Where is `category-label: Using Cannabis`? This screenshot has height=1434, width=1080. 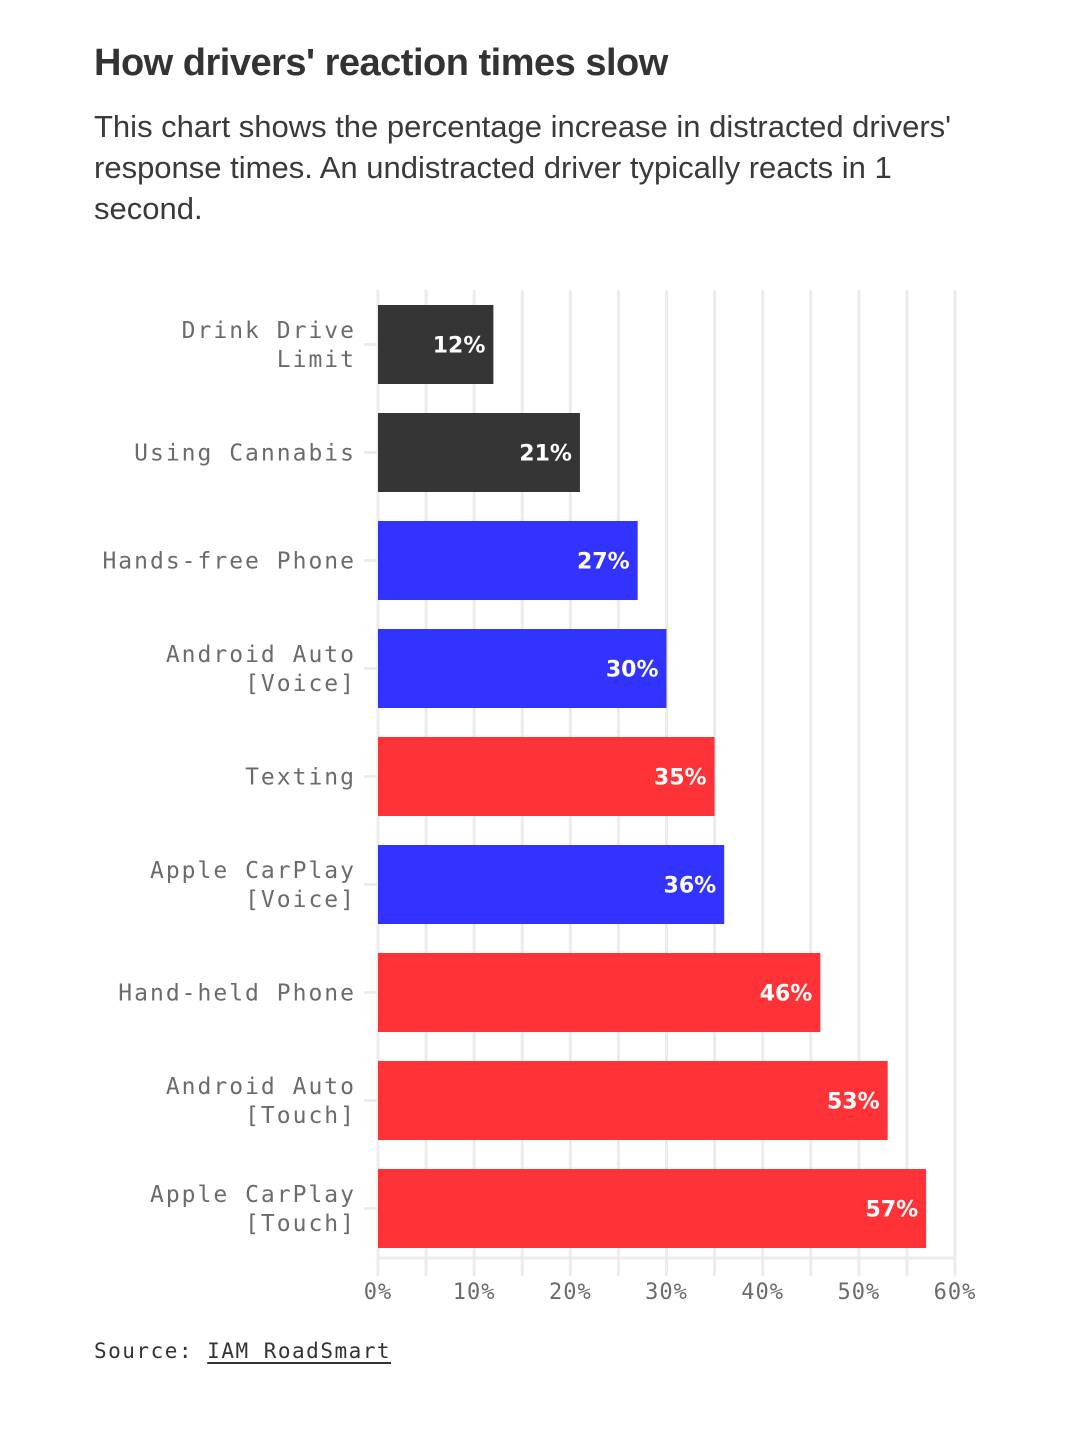
category-label: Using Cannabis is located at coordinates (245, 454).